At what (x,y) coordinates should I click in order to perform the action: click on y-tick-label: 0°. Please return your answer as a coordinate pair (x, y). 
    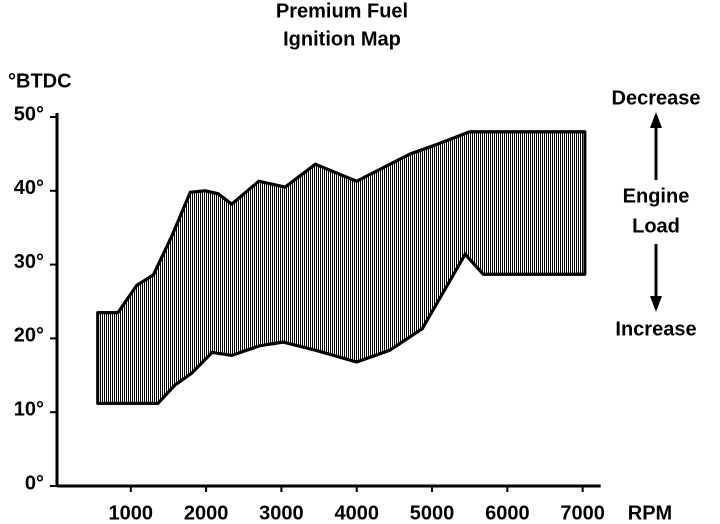
    Looking at the image, I should click on (34, 483).